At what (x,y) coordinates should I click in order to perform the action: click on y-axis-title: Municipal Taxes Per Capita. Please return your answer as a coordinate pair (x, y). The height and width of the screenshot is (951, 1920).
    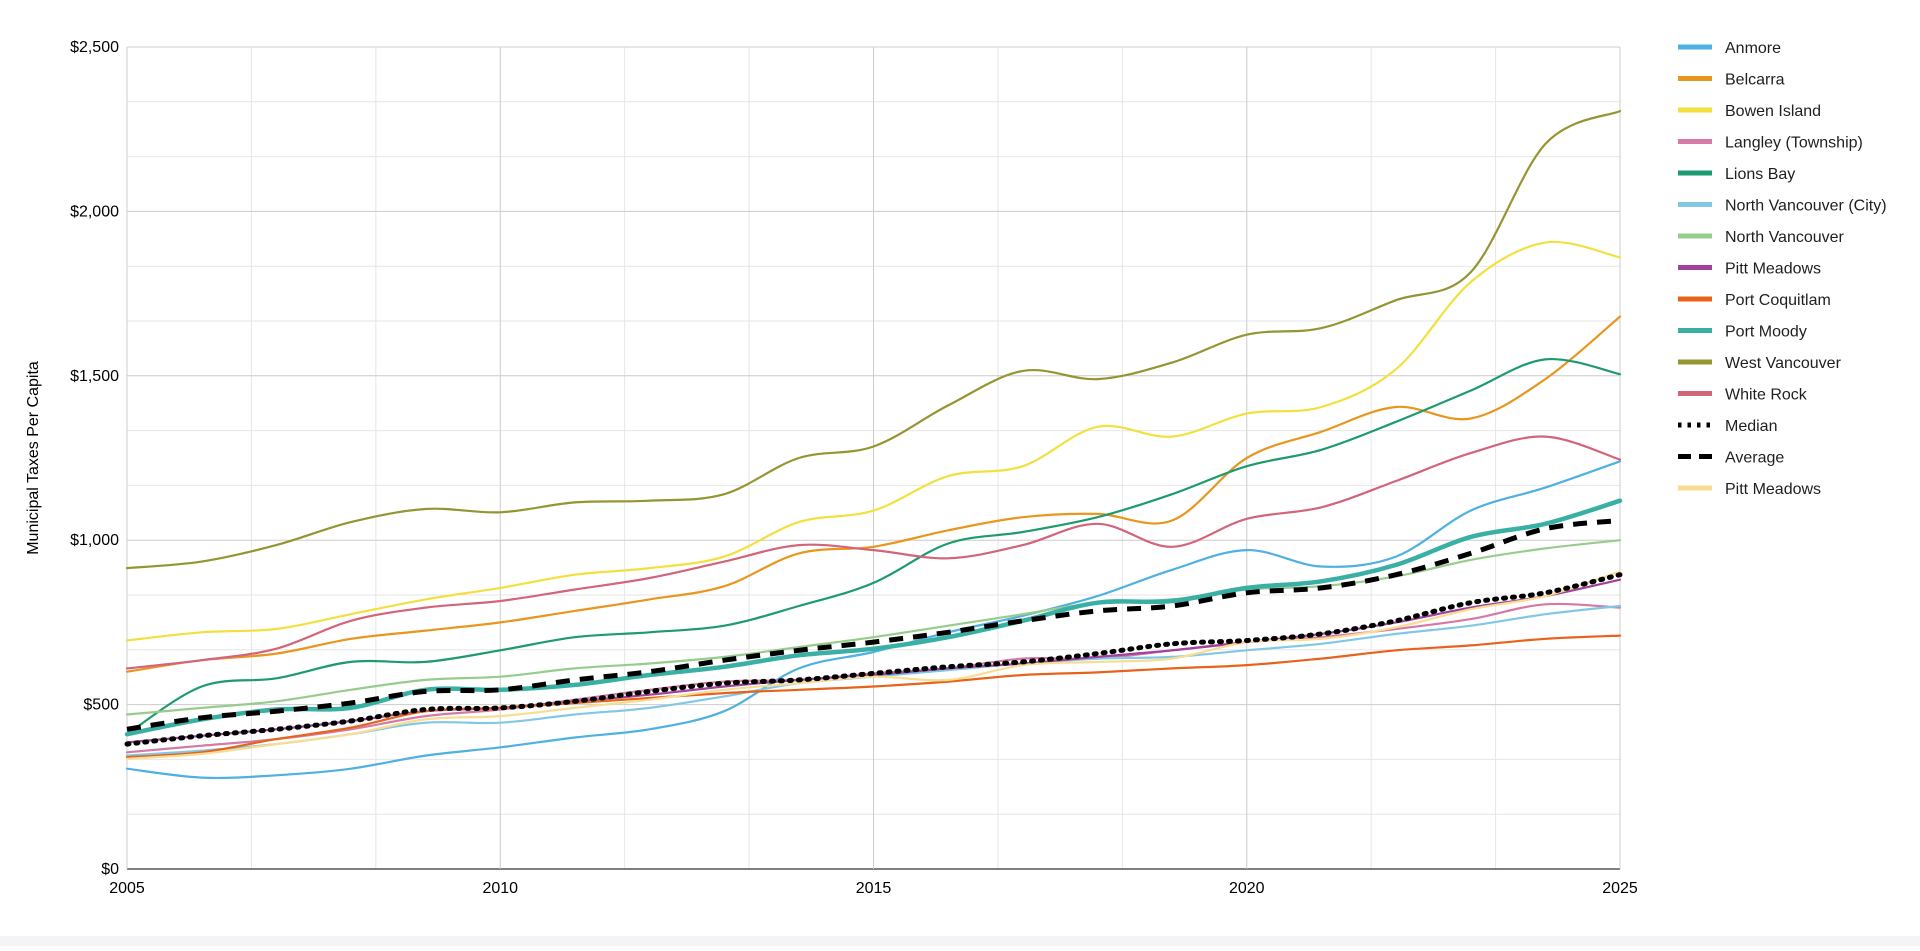
    Looking at the image, I should click on (33, 458).